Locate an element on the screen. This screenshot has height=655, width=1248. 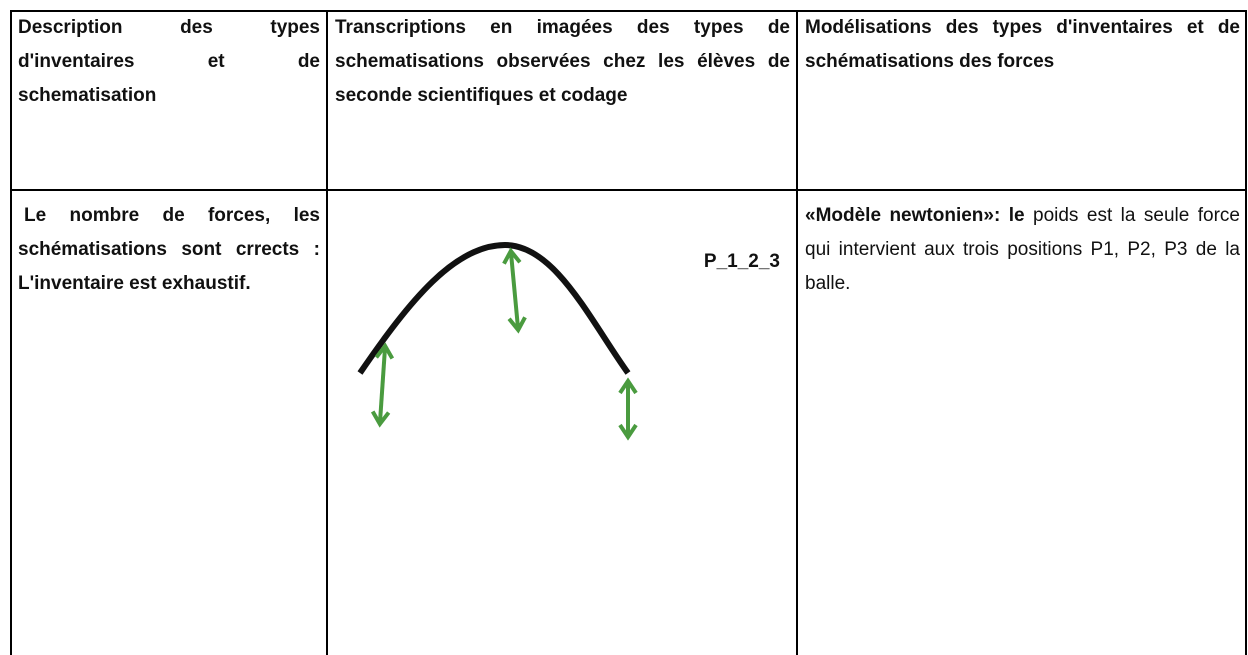
code-label: P_1_2_3 is located at coordinates (741, 261).